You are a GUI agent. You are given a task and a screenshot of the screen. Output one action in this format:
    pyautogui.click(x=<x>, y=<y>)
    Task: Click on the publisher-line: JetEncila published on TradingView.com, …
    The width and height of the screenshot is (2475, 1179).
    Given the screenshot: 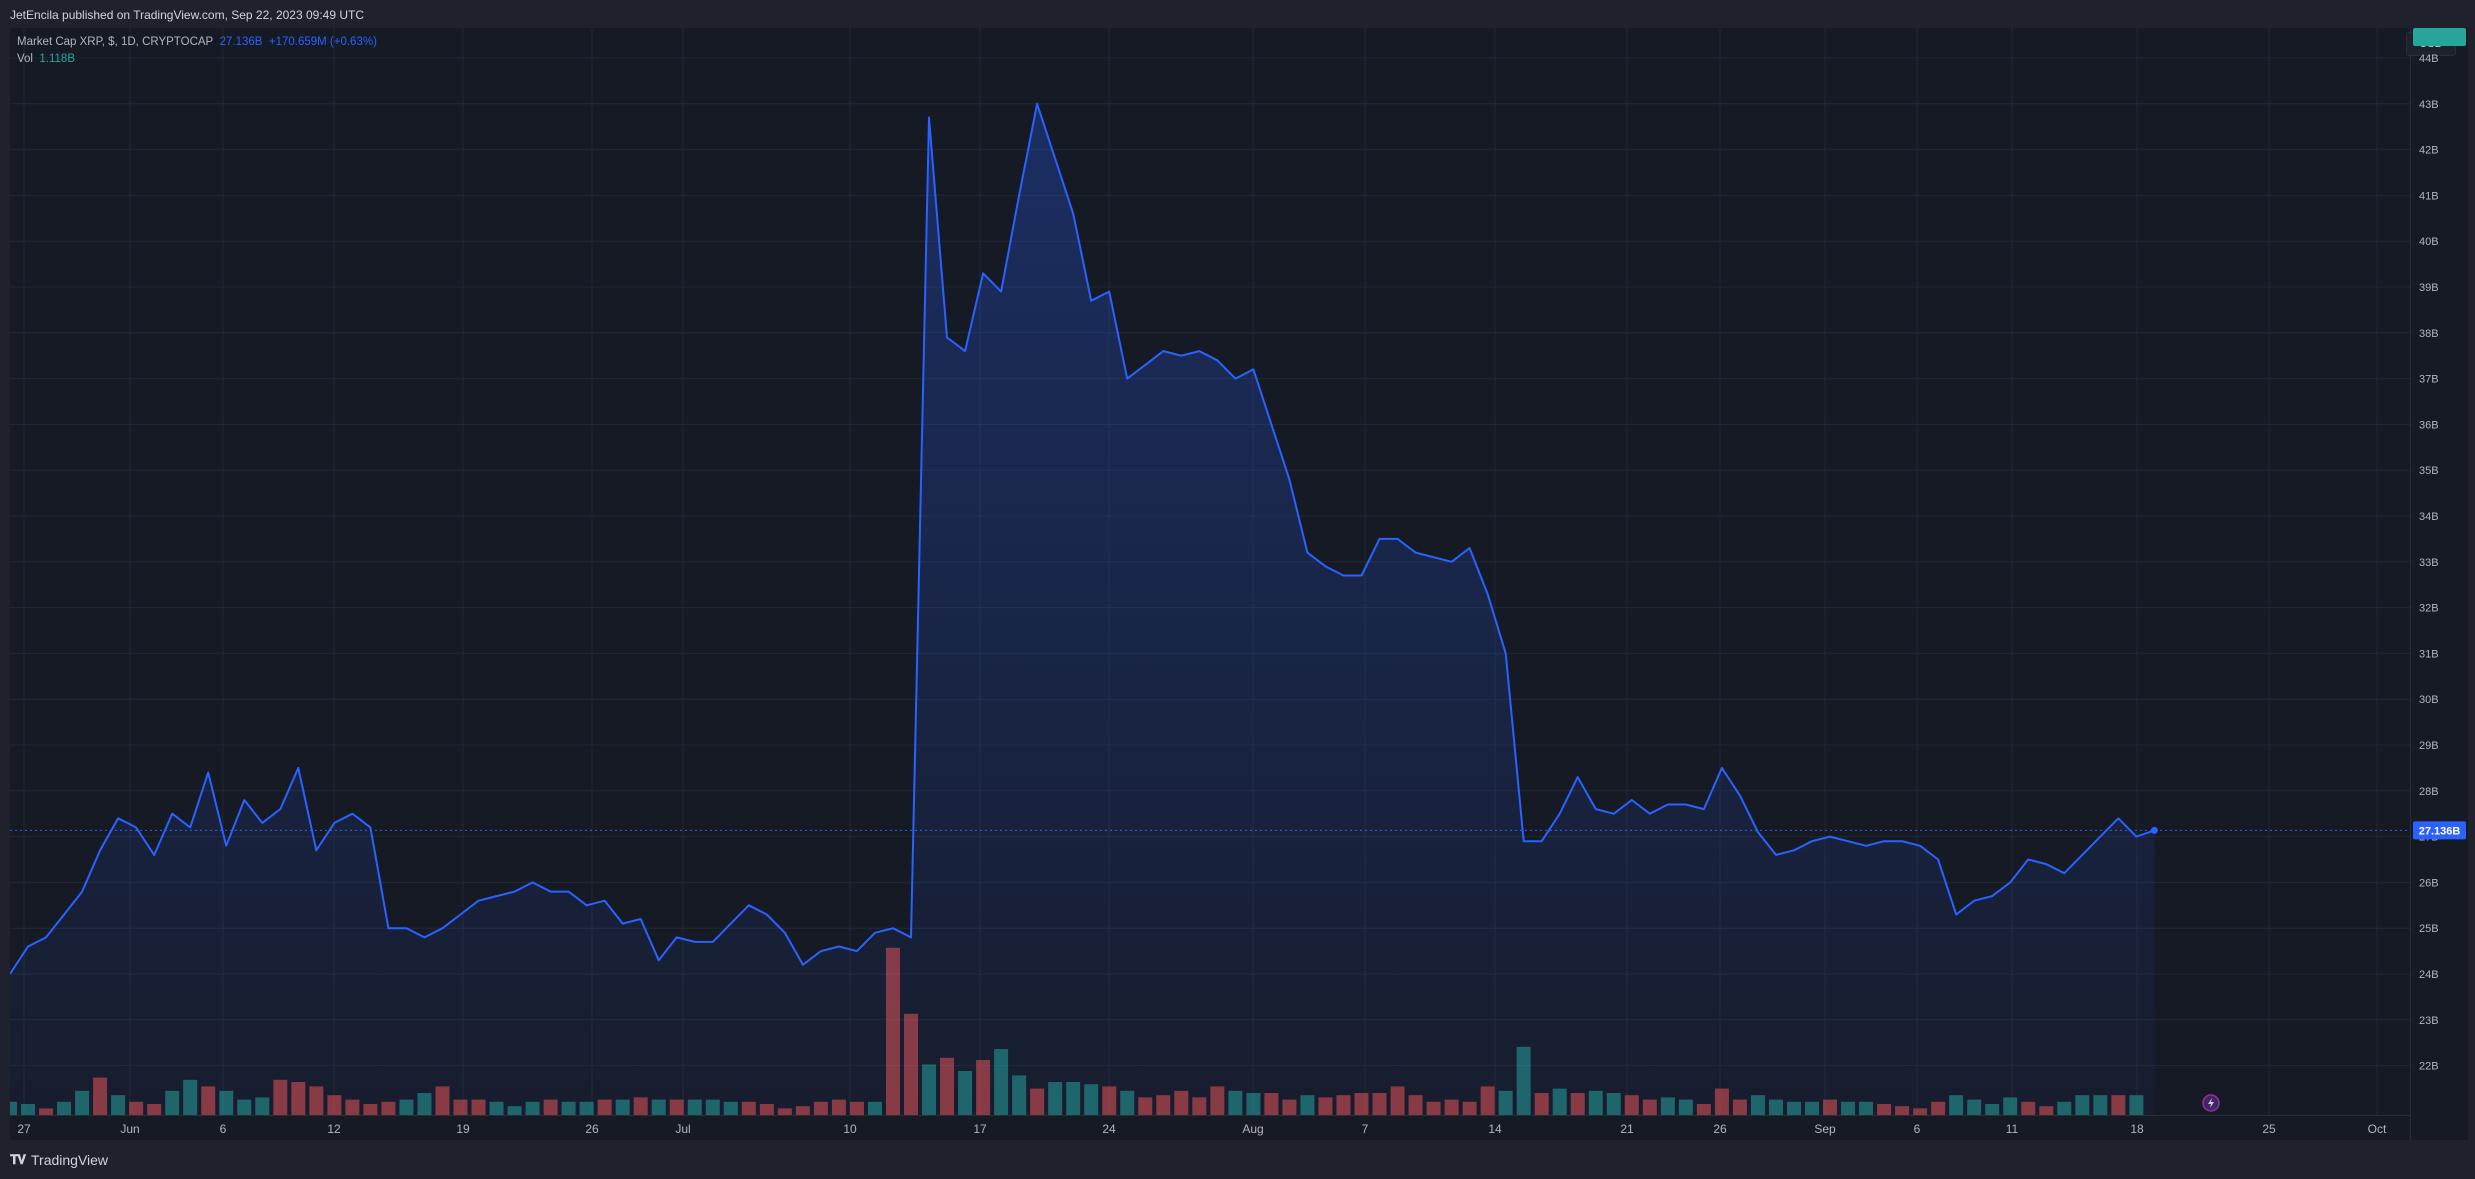 What is the action you would take?
    pyautogui.click(x=187, y=15)
    